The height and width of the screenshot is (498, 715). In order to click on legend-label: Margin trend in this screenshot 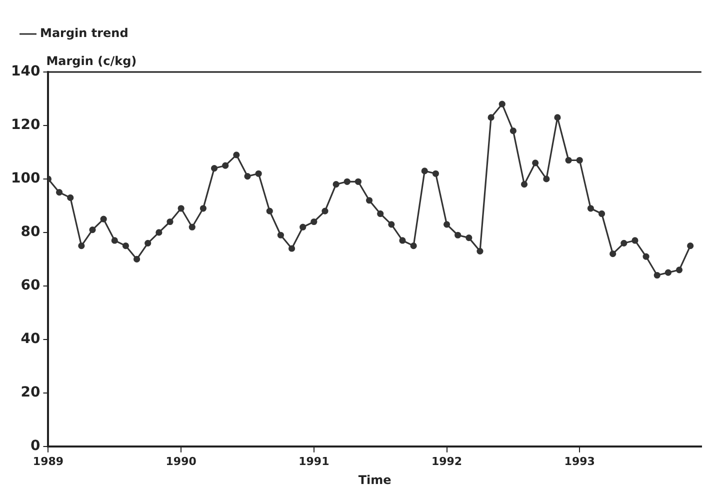, I will do `click(84, 33)`.